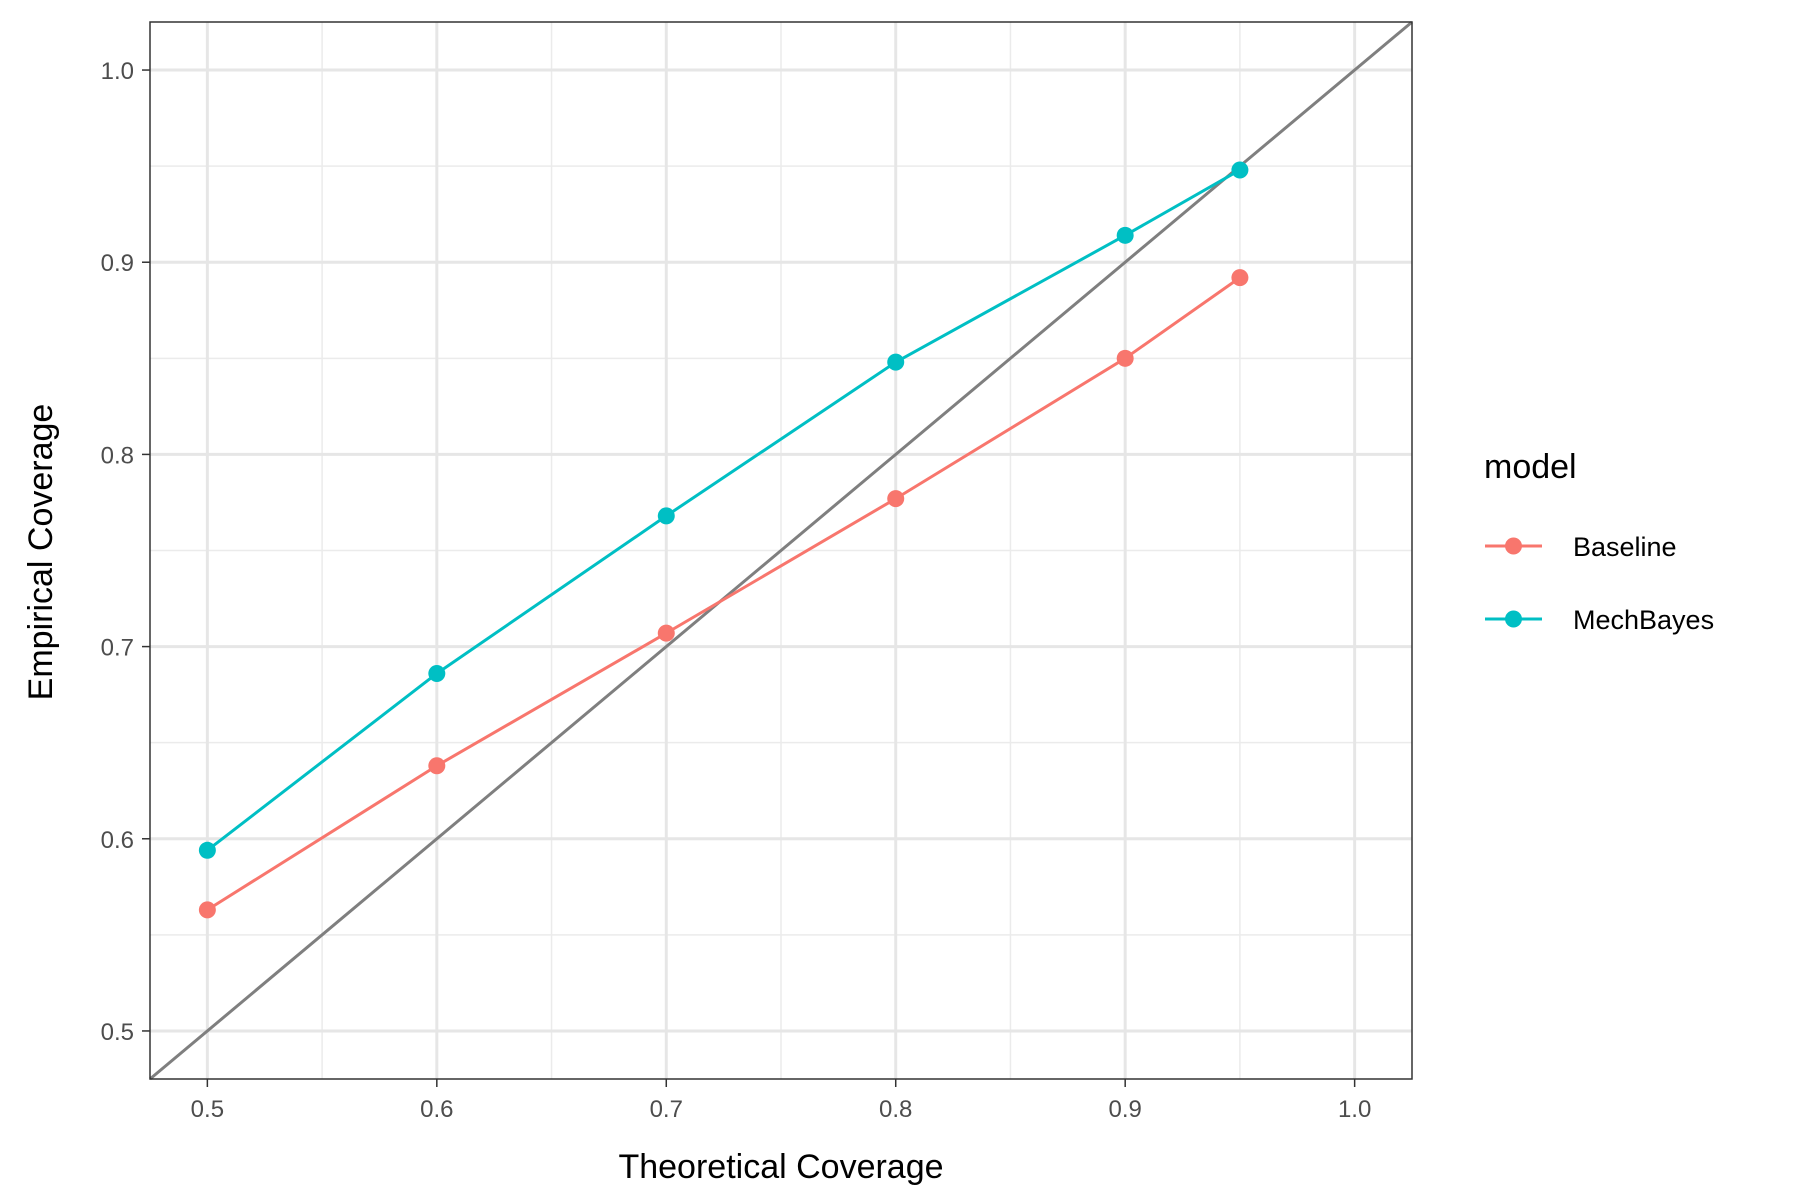 The width and height of the screenshot is (1800, 1200). I want to click on legend-items: Baseline MechBayes, so click(1599, 583).